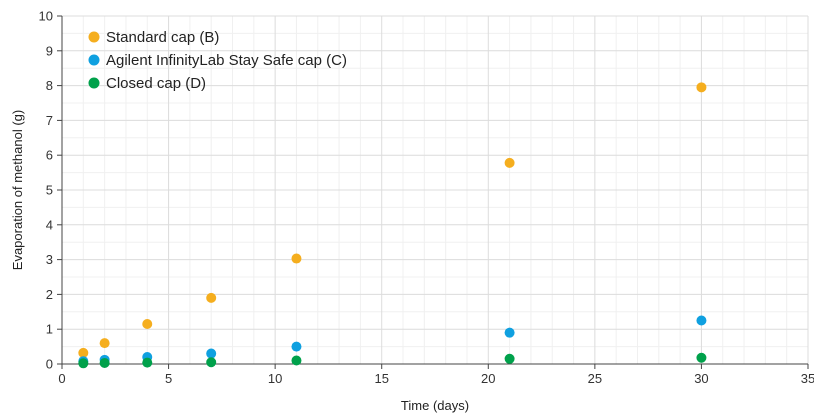 This screenshot has height=418, width=814. Describe the element at coordinates (49, 329) in the screenshot. I see `y-tick-label: 1` at that location.